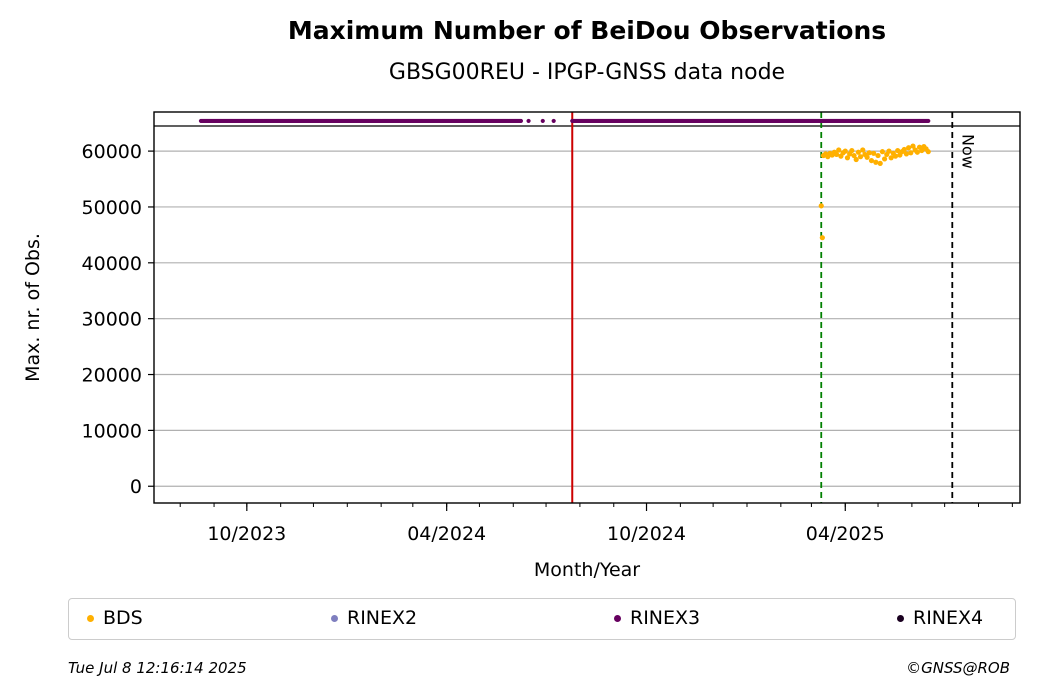  What do you see at coordinates (542, 619) in the screenshot?
I see `legend: BDS RINEX2 RINEX3 RINEX4` at bounding box center [542, 619].